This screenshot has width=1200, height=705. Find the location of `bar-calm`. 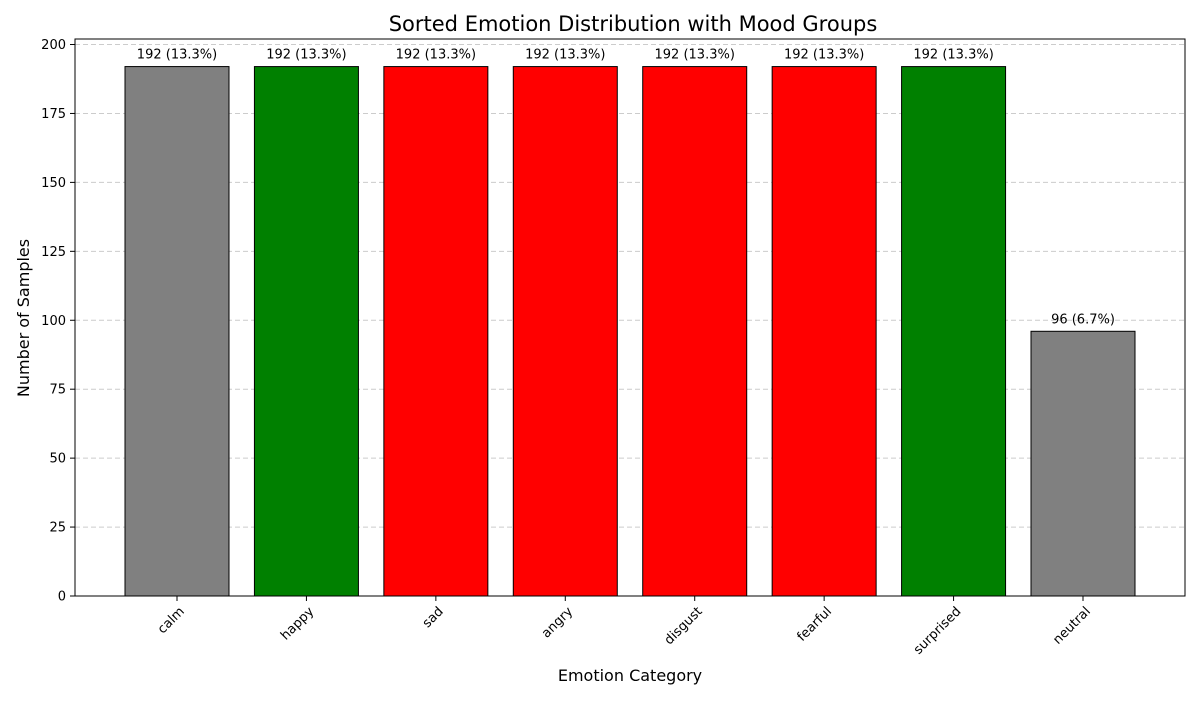

bar-calm is located at coordinates (177, 331).